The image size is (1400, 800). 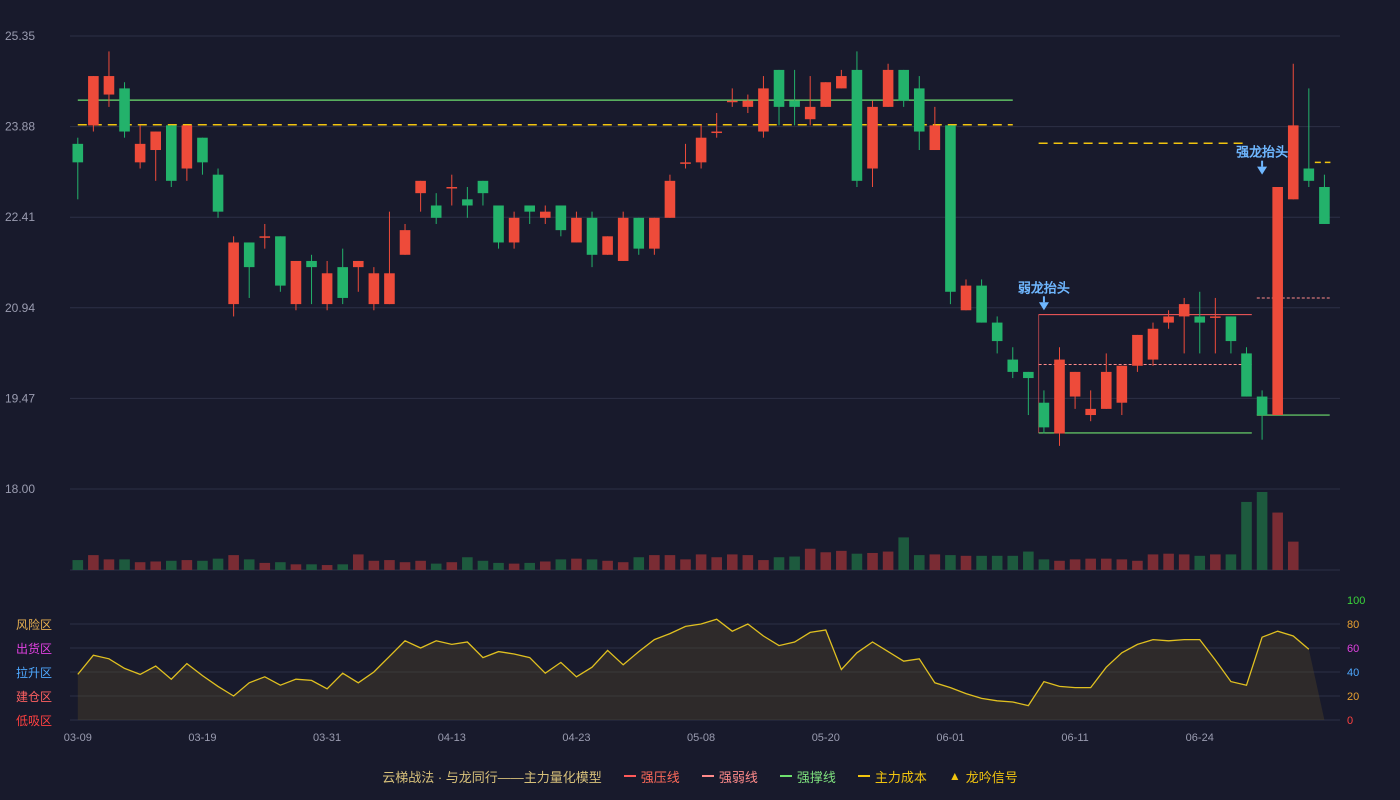 I want to click on legend-item-weak: 强弱线, so click(x=729, y=776).